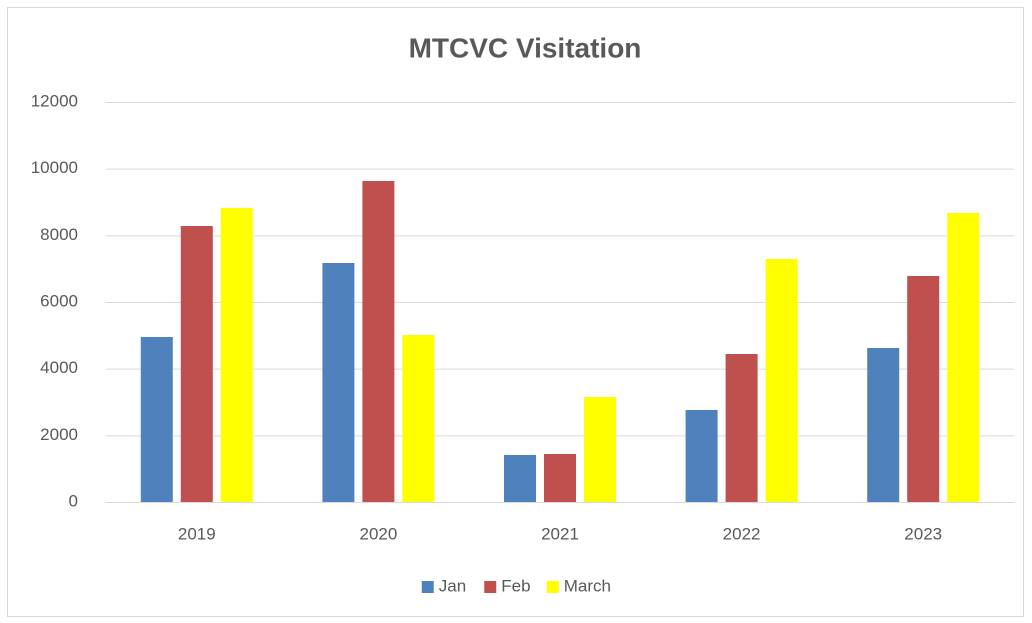 This screenshot has width=1032, height=623. I want to click on x-tick-label: 2020, so click(378, 533).